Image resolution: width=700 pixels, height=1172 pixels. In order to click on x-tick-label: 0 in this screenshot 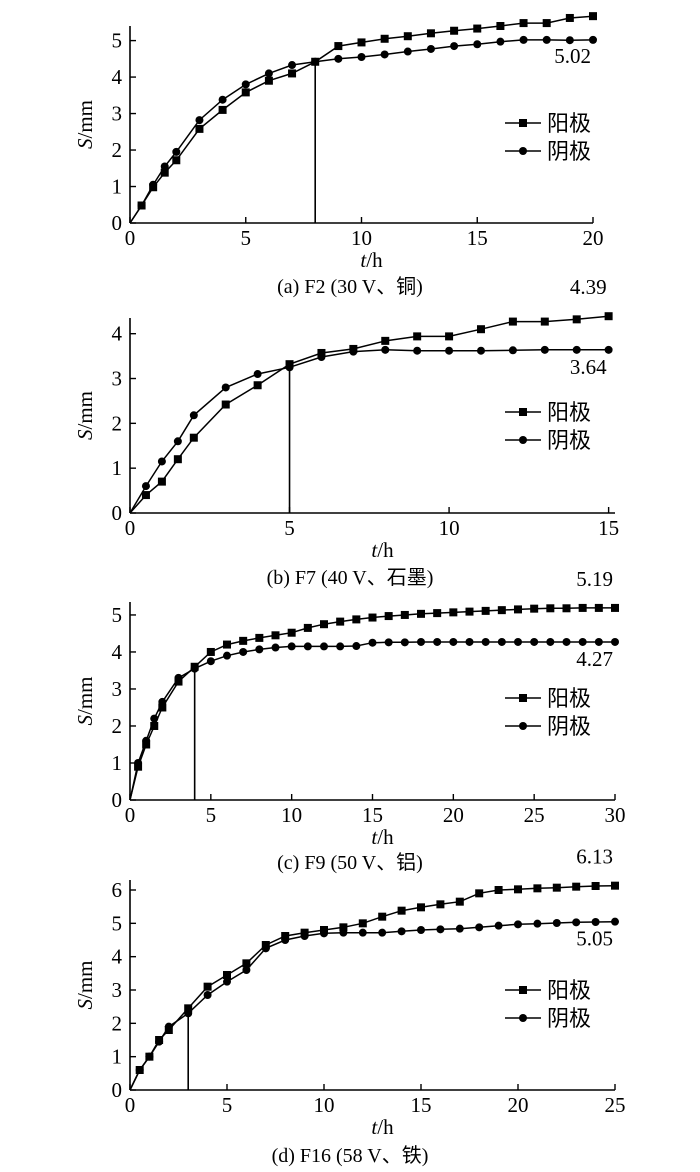, I will do `click(130, 815)`.